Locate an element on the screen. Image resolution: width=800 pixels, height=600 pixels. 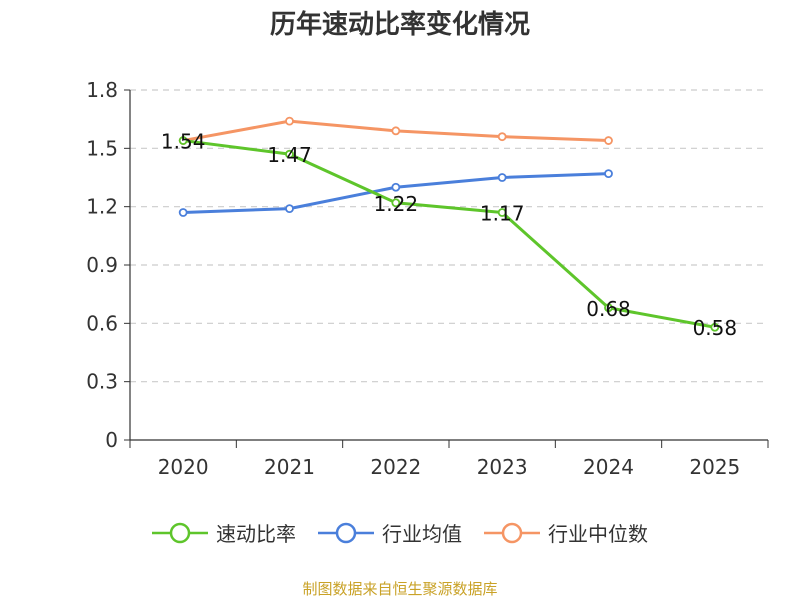
x-tick-label: 2024 is located at coordinates (608, 467).